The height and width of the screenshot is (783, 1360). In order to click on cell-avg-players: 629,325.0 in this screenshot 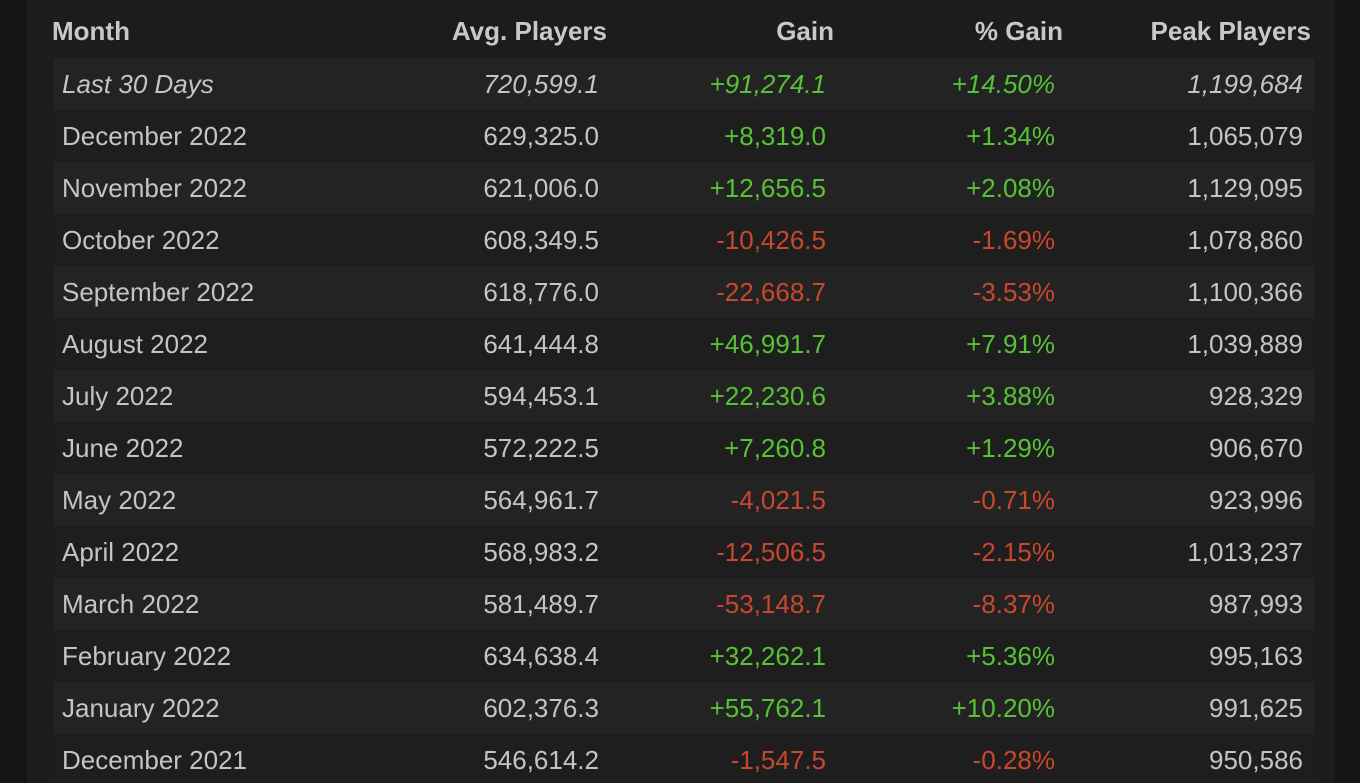, I will do `click(541, 136)`.